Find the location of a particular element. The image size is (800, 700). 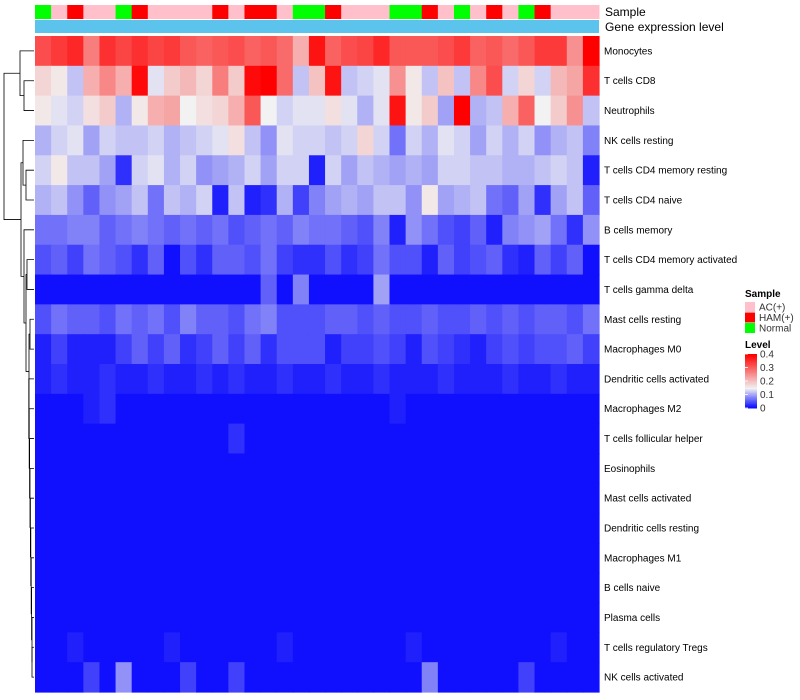

row-label: Dendritic cells activated is located at coordinates (656, 379).